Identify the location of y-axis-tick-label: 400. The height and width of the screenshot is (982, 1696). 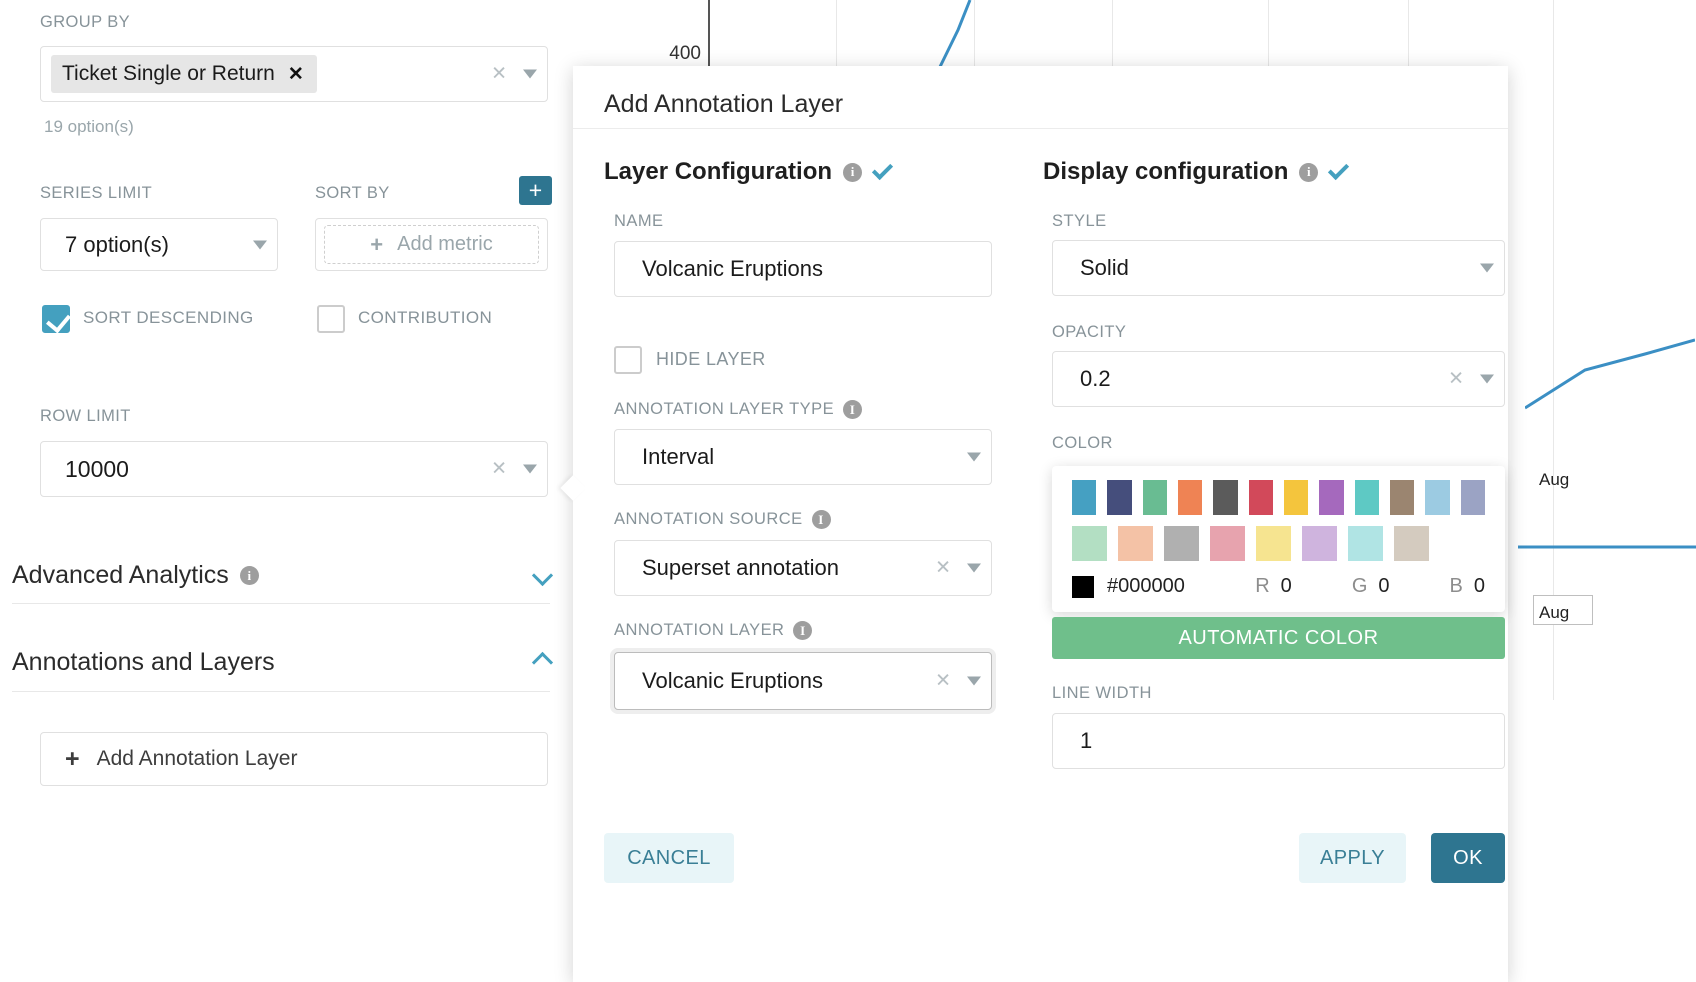
(685, 53).